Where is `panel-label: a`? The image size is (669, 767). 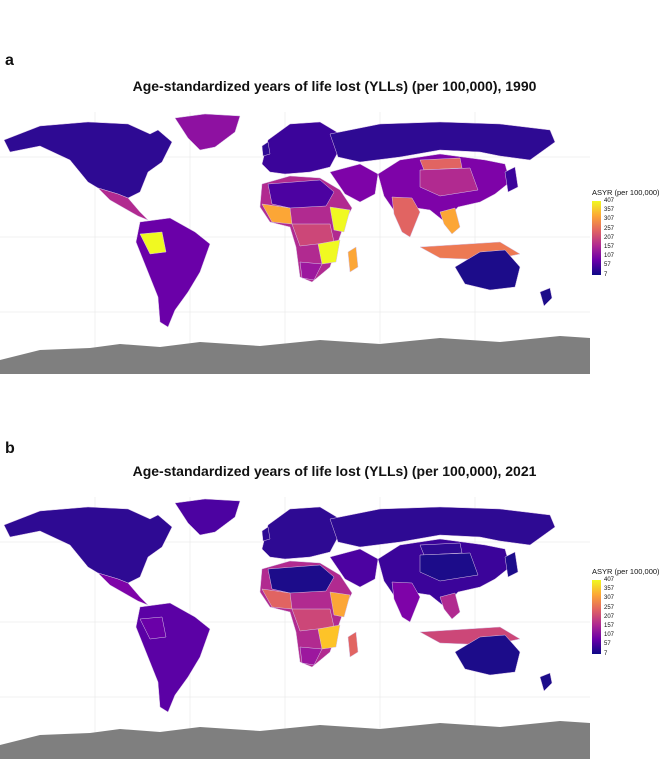 panel-label: a is located at coordinates (9, 60).